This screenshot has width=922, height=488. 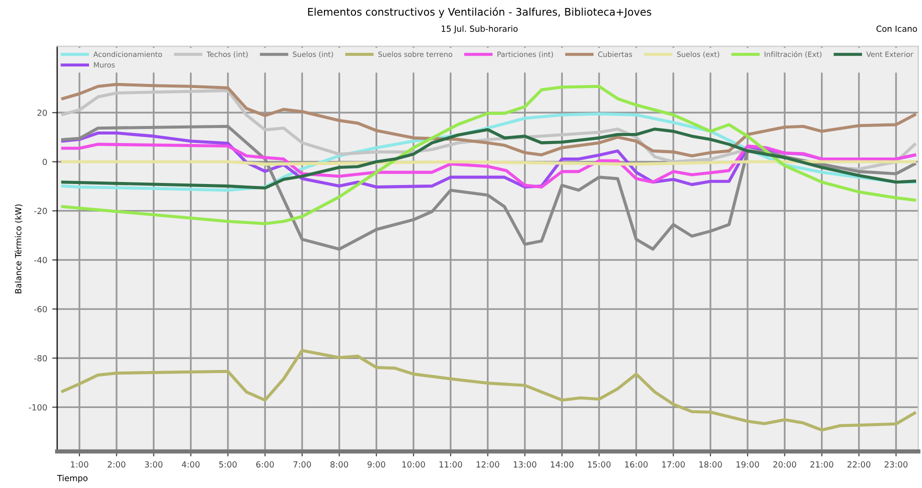 What do you see at coordinates (784, 464) in the screenshot?
I see `x-tick-label: 20:00` at bounding box center [784, 464].